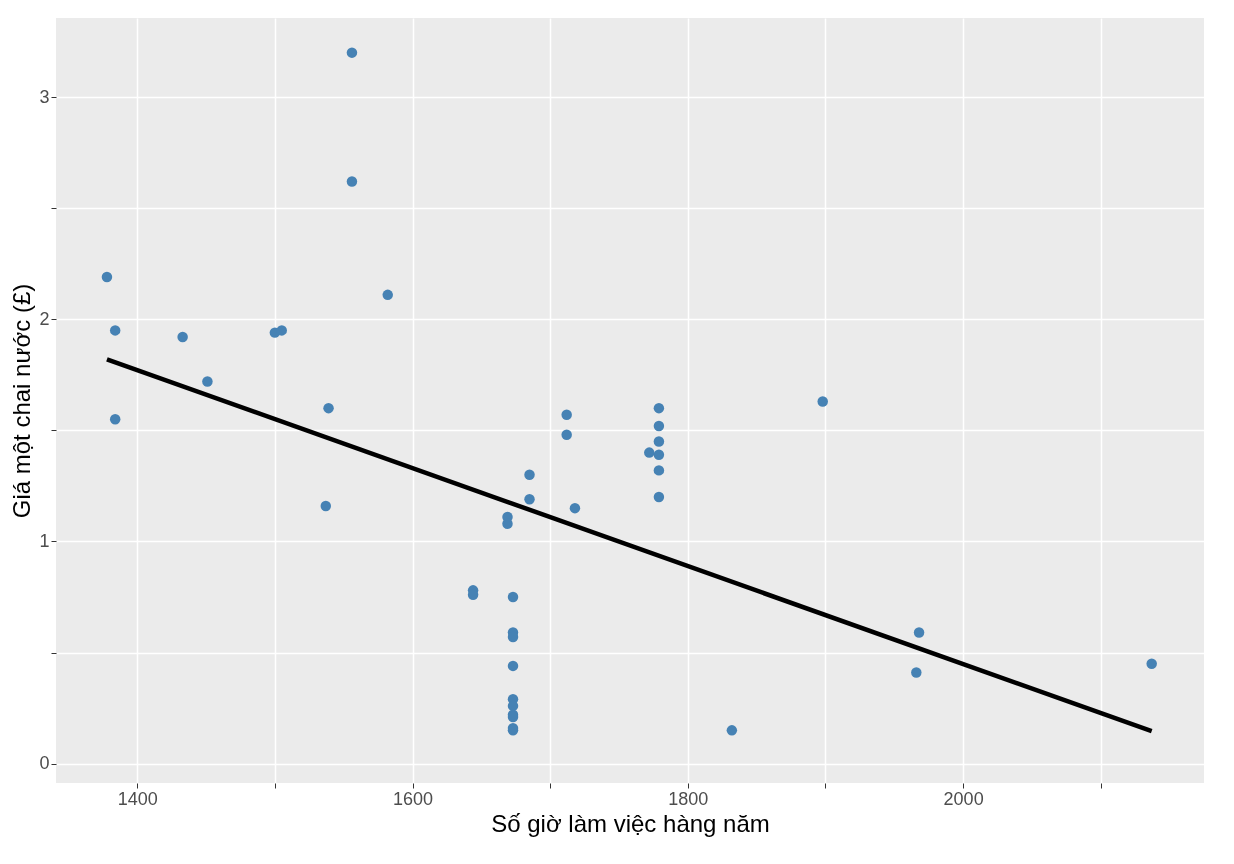 The width and height of the screenshot is (1234, 864). I want to click on y-tick-label: 1, so click(44, 540).